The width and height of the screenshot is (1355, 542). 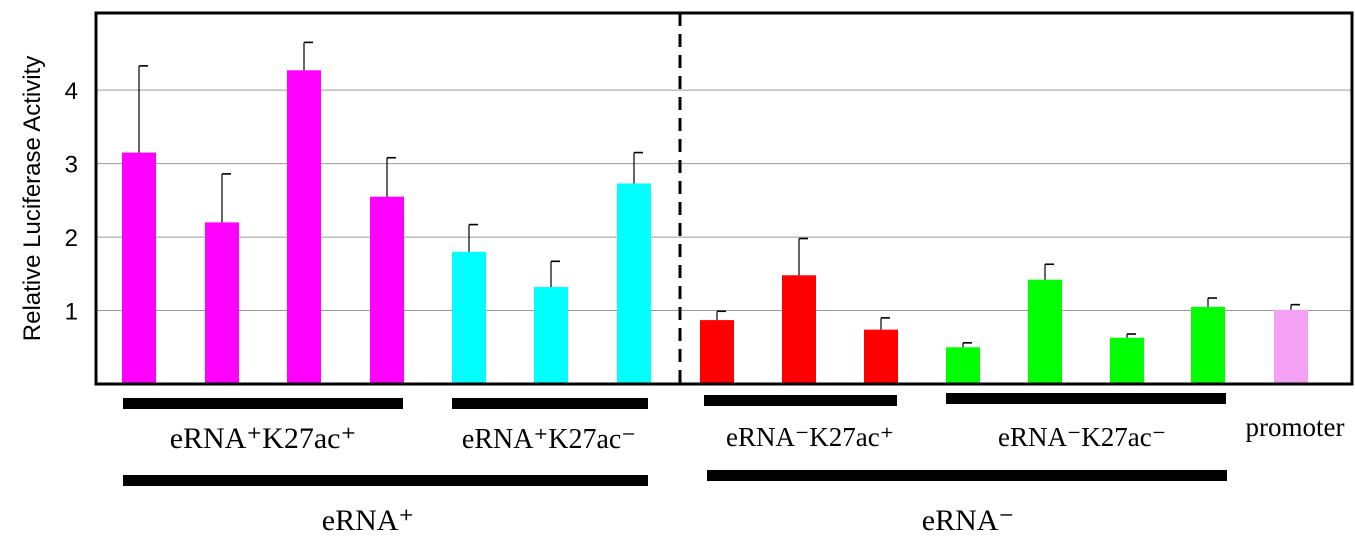 I want to click on group-label-g2: eRNA⁺K27ac⁻, so click(x=549, y=439).